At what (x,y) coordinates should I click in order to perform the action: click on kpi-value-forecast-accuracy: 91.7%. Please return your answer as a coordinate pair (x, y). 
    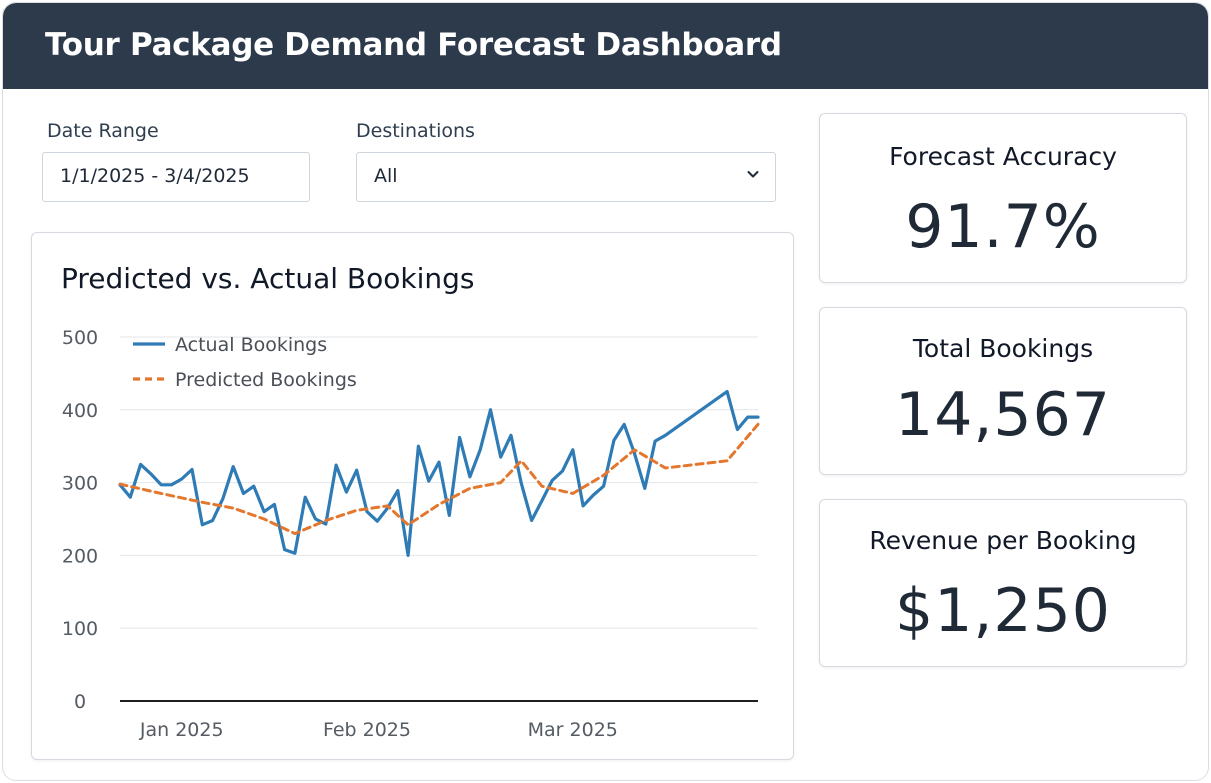
    Looking at the image, I should click on (1003, 227).